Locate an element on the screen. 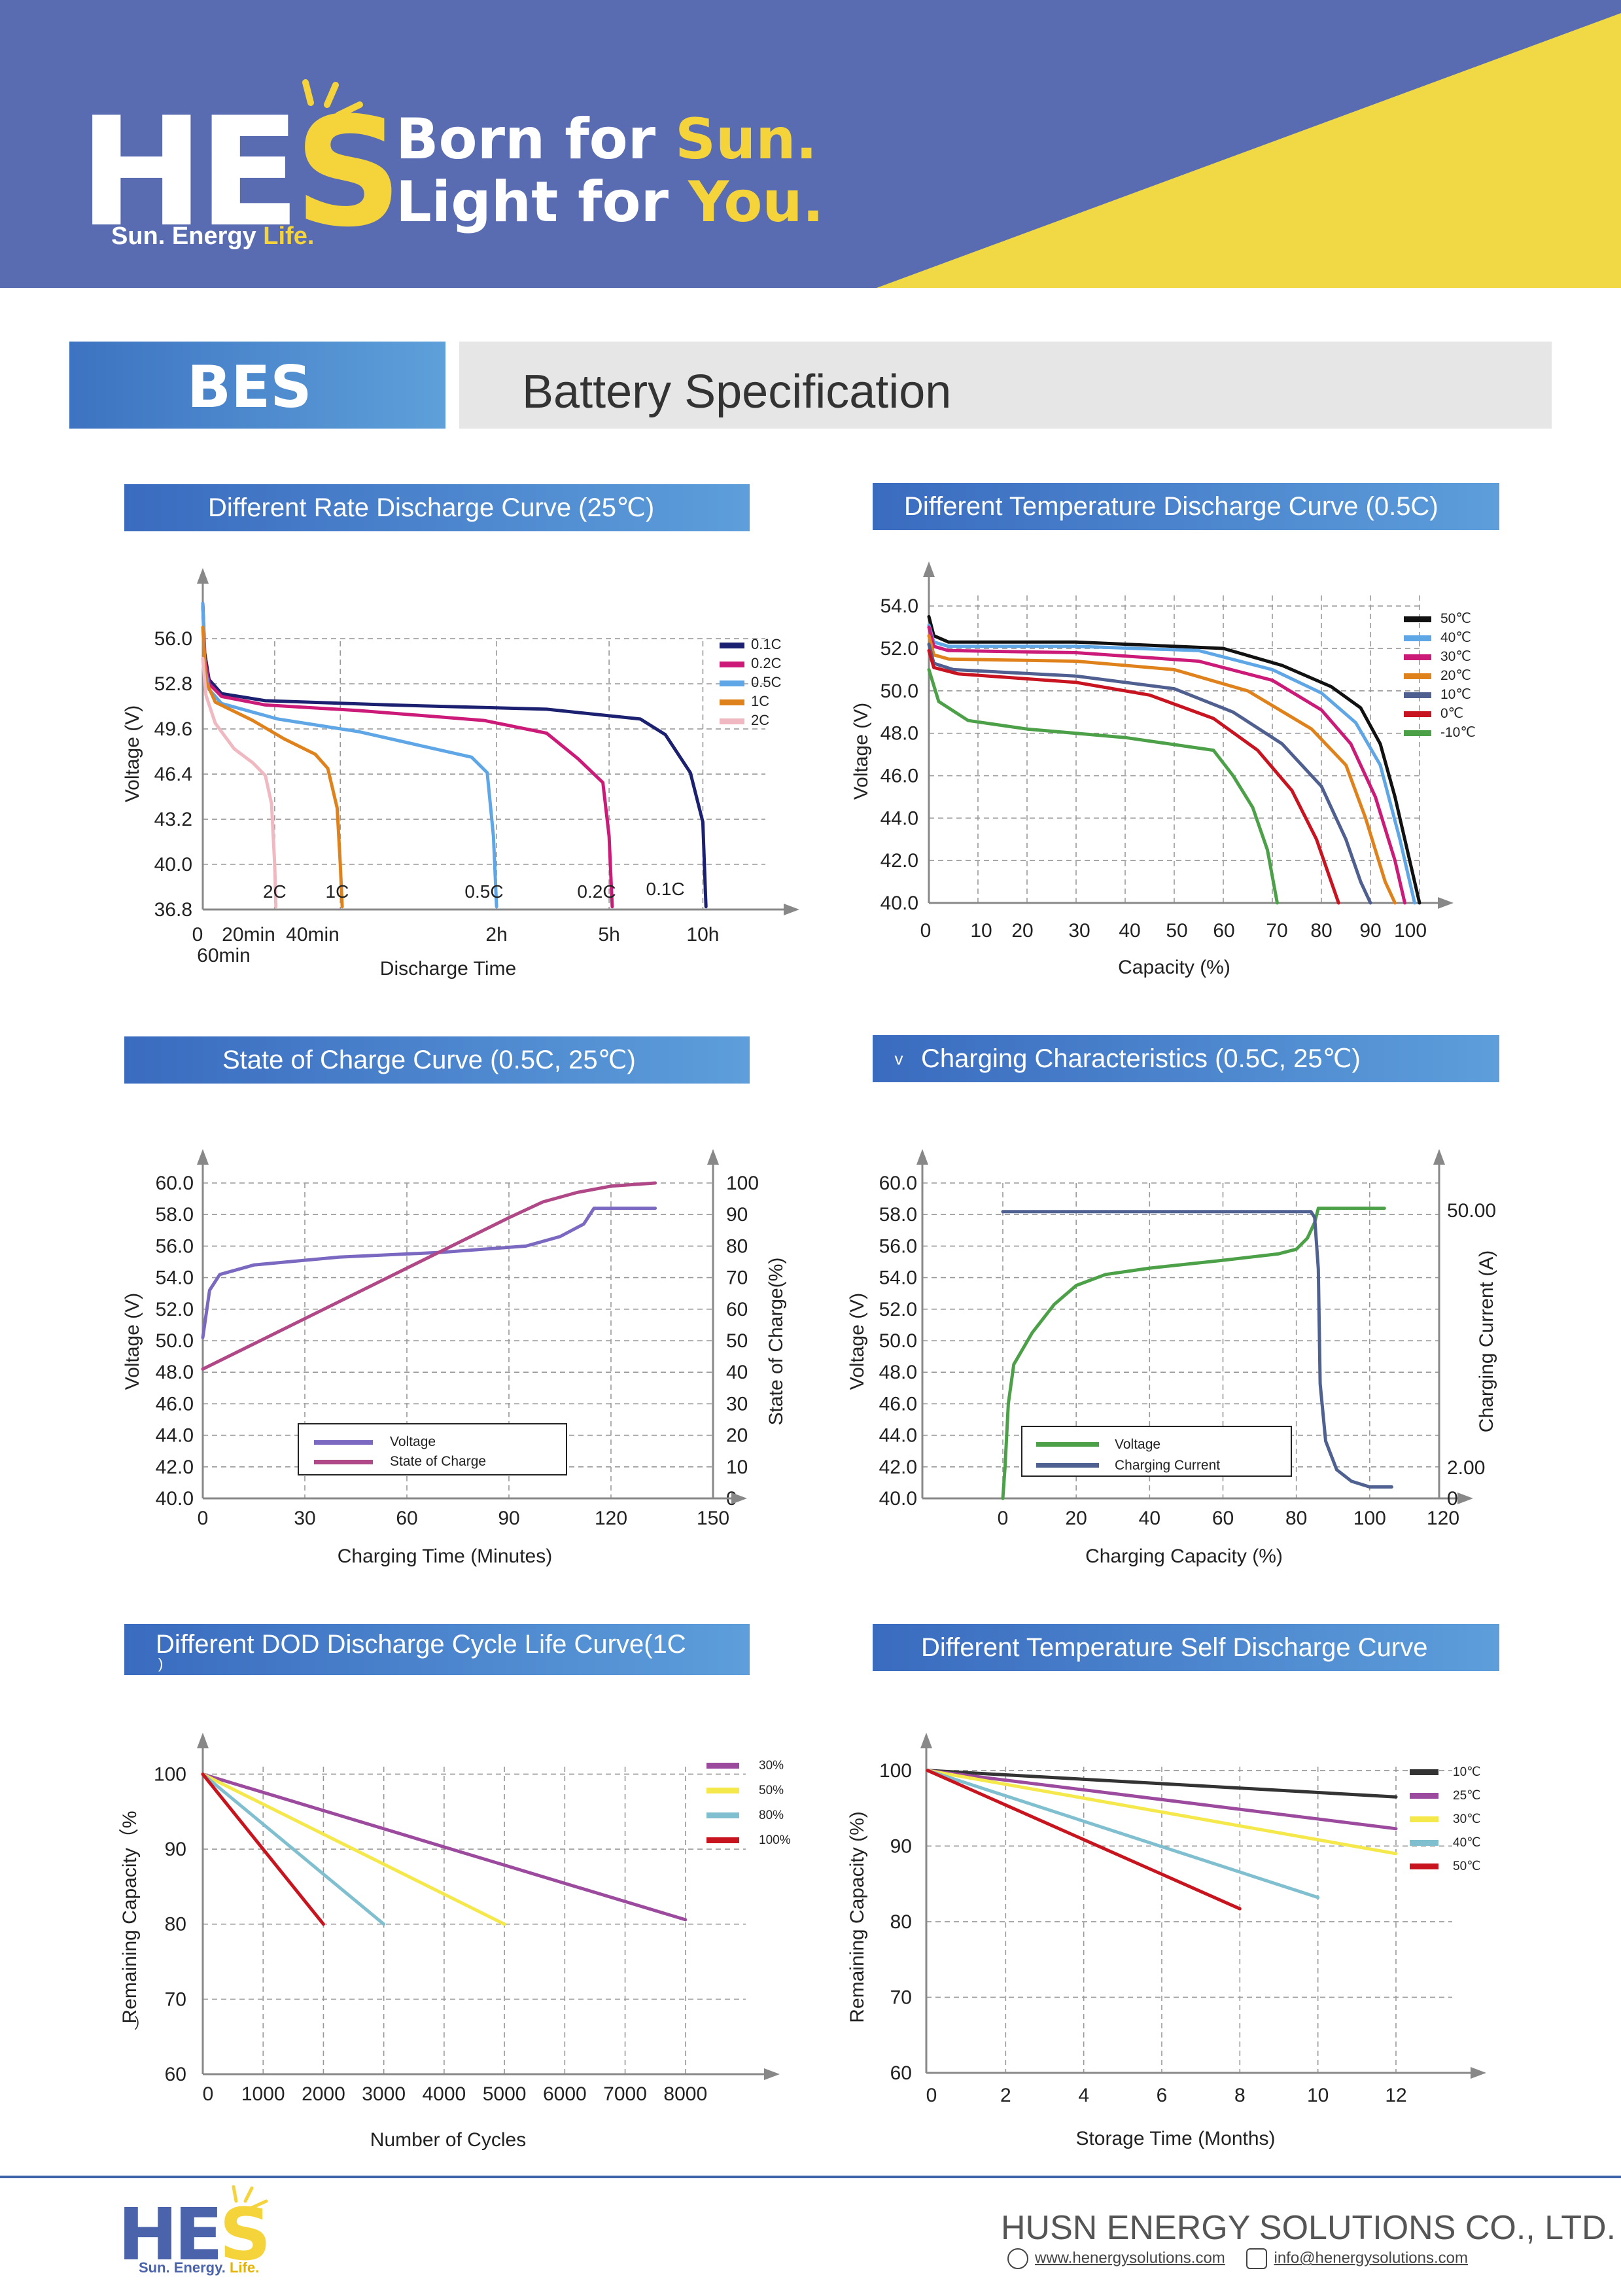 Image resolution: width=1621 pixels, height=2296 pixels. company-name: HUSN ENERGY SOLUTIONS CO., LTD. is located at coordinates (1308, 2228).